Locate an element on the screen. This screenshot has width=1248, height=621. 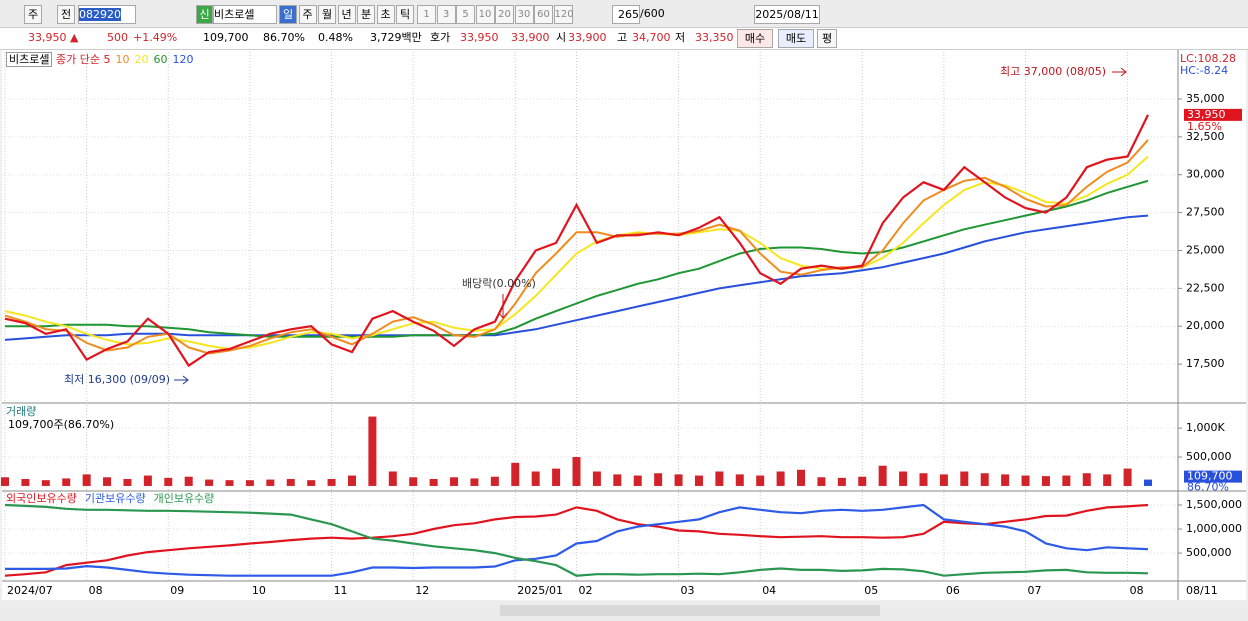
interval-button: 1 is located at coordinates (426, 14).